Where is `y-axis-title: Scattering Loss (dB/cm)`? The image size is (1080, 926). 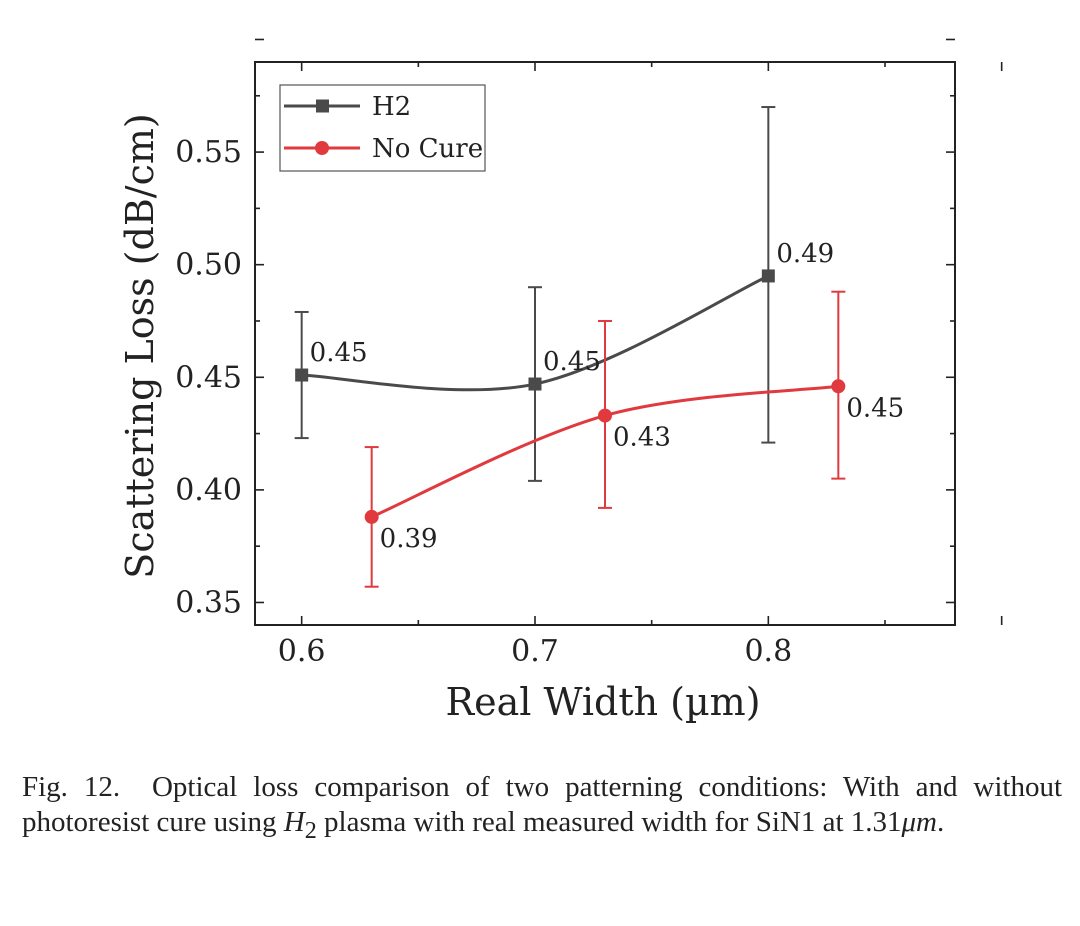 y-axis-title: Scattering Loss (dB/cm) is located at coordinates (140, 345).